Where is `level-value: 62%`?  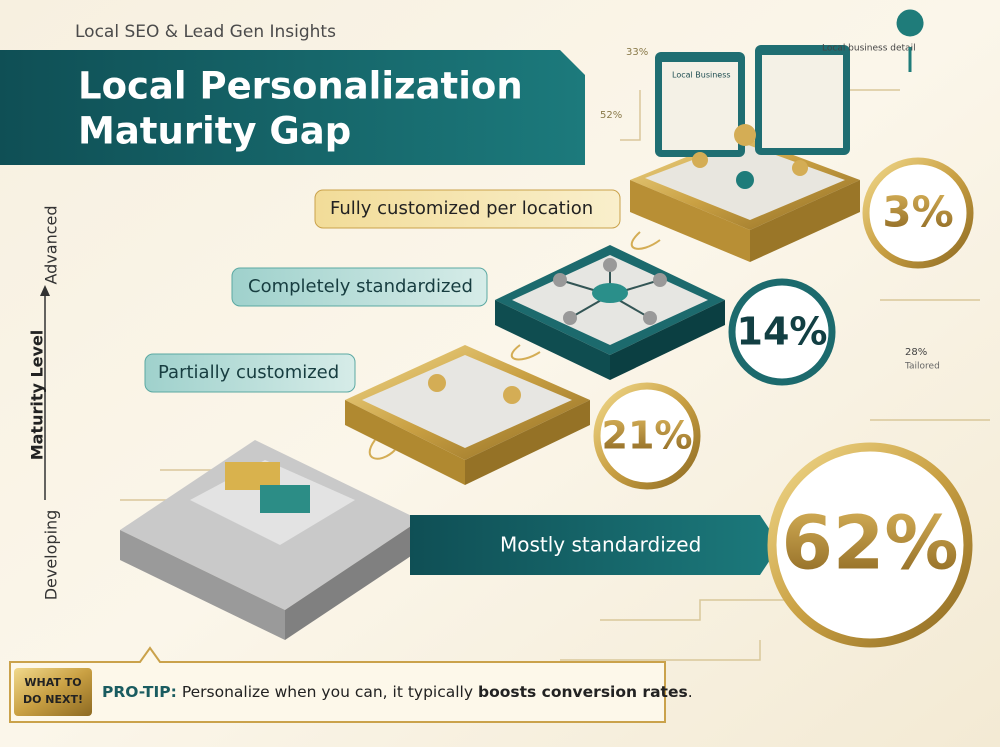 level-value: 62% is located at coordinates (869, 544).